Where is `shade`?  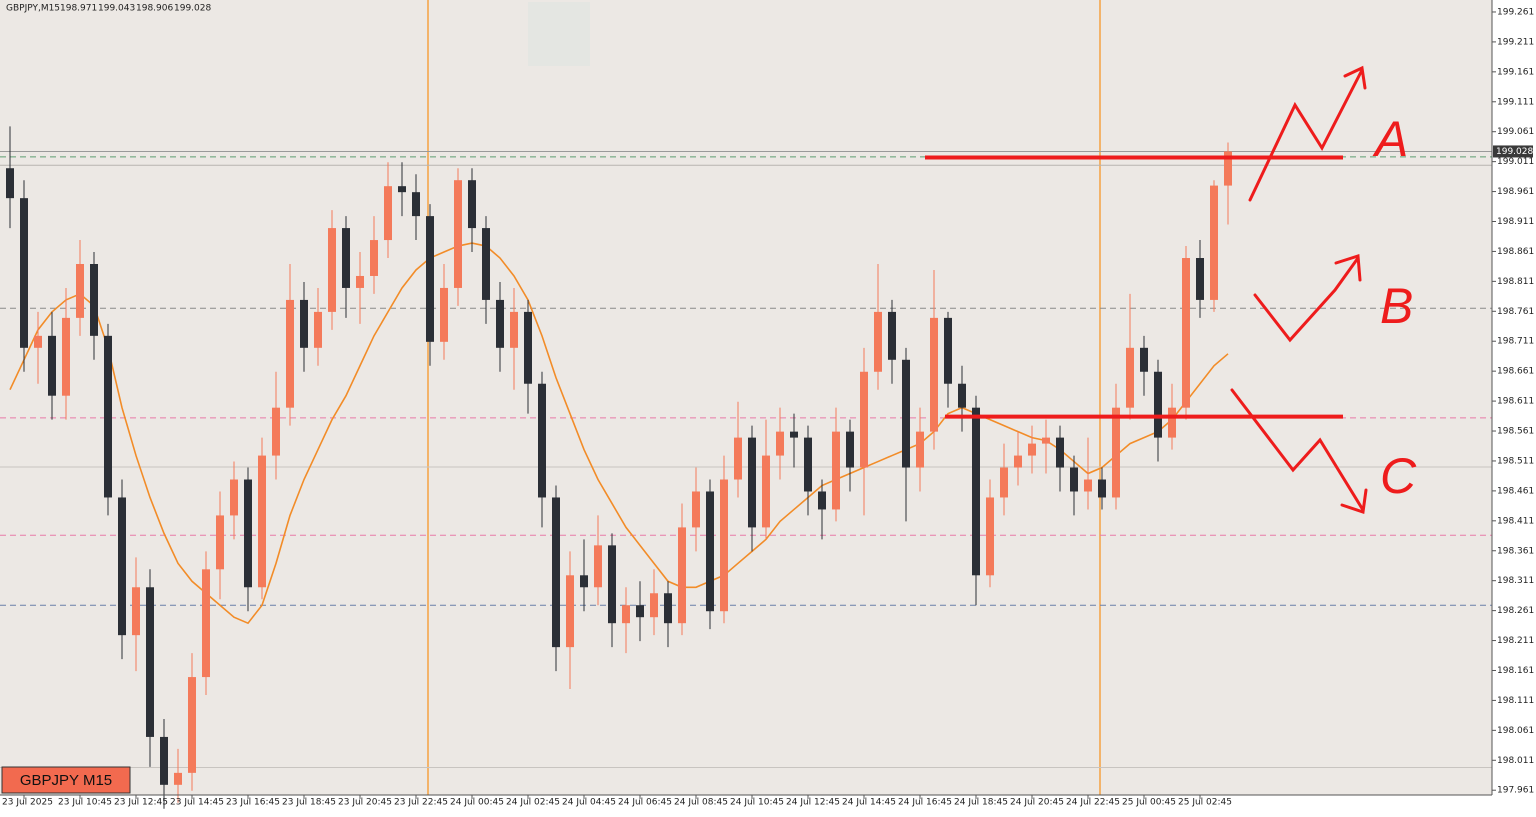 shade is located at coordinates (559, 34).